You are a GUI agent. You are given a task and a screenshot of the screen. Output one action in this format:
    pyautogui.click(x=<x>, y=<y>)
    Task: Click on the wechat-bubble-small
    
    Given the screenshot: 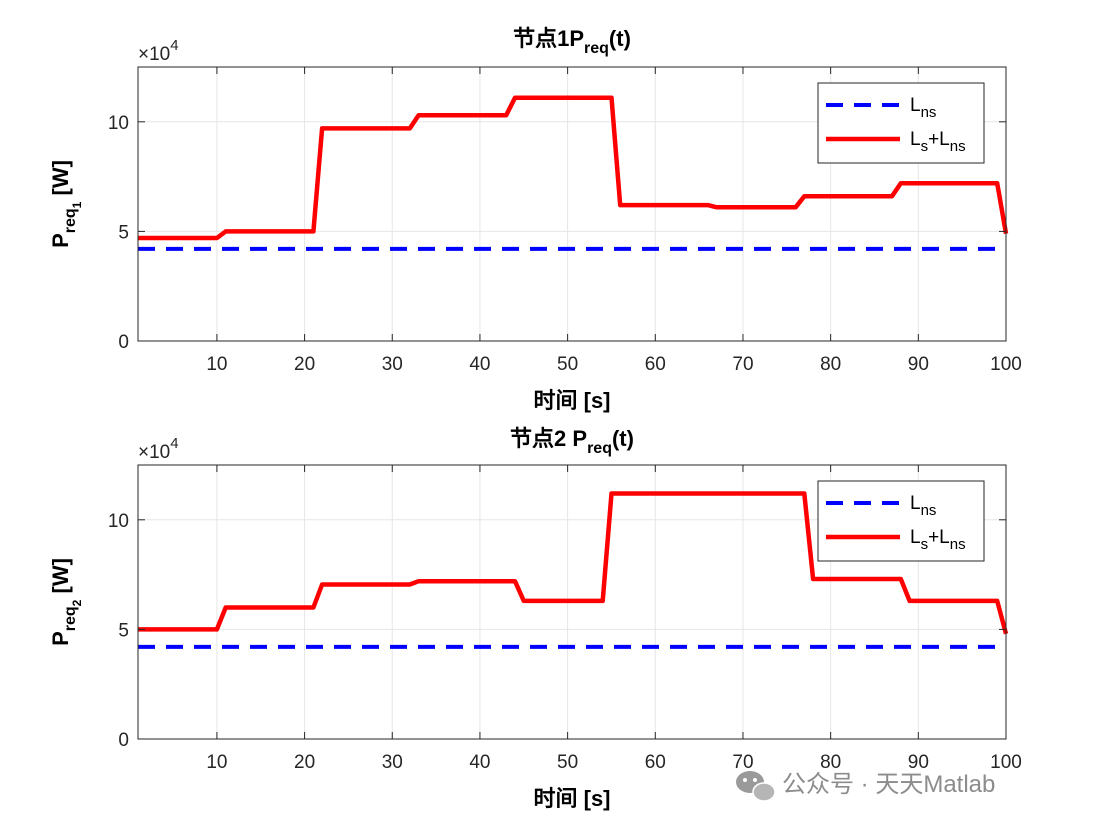 What is the action you would take?
    pyautogui.click(x=764, y=792)
    